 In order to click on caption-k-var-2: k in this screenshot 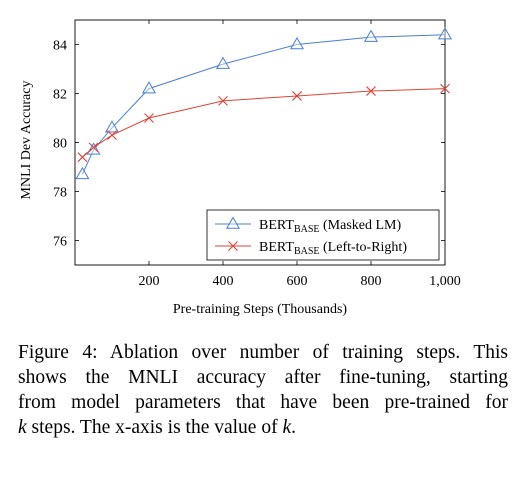, I will do `click(287, 427)`.